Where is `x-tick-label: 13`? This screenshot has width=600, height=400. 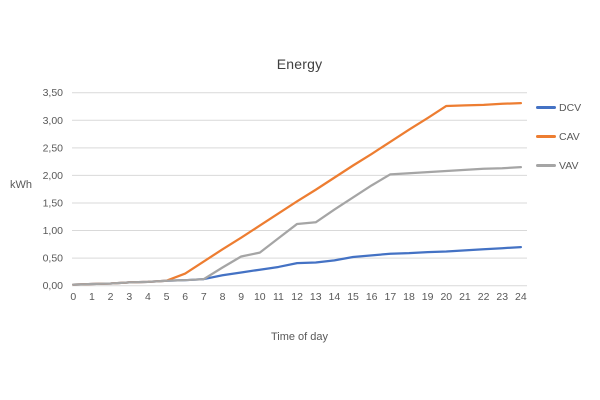 x-tick-label: 13 is located at coordinates (316, 297).